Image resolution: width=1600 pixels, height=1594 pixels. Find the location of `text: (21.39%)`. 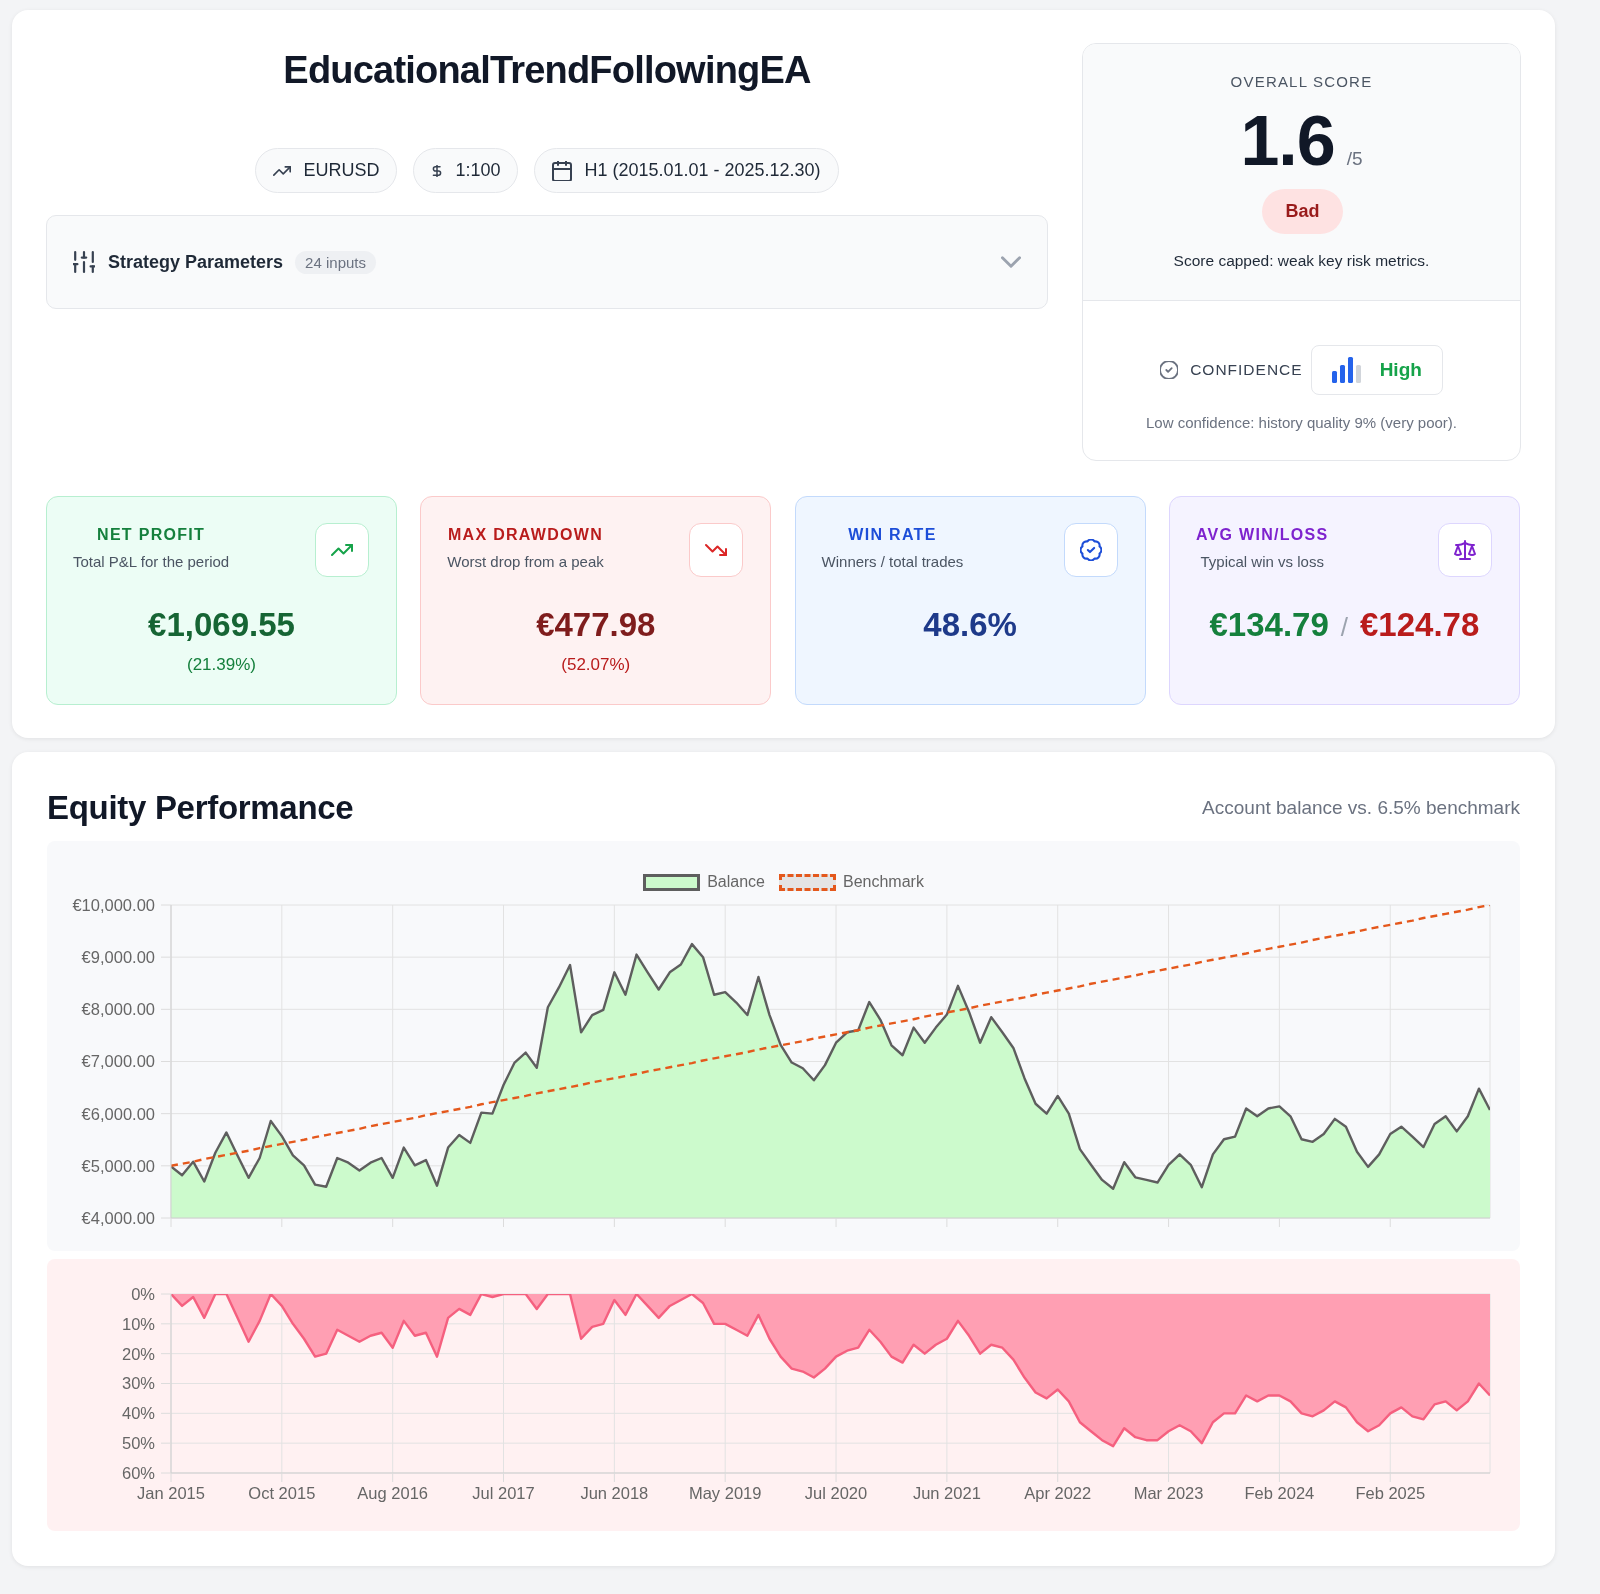

text: (21.39%) is located at coordinates (221, 665).